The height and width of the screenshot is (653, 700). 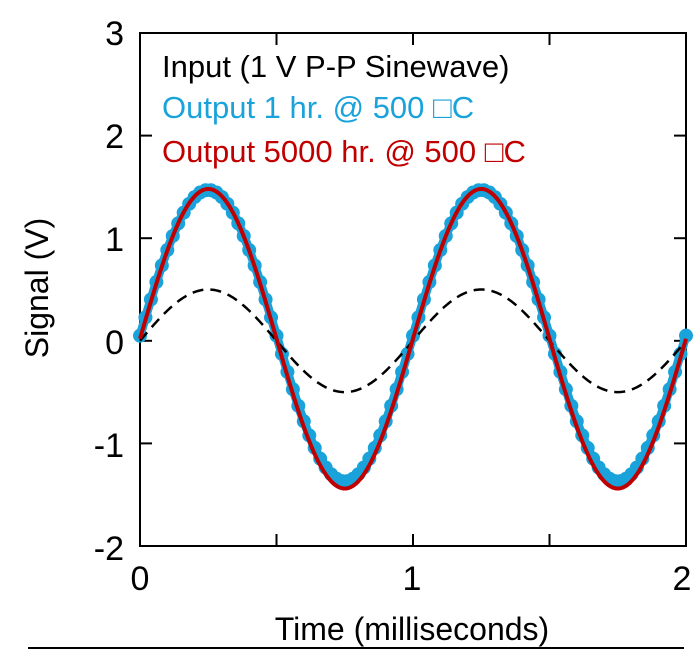 What do you see at coordinates (109, 446) in the screenshot?
I see `y-tick-label: -1` at bounding box center [109, 446].